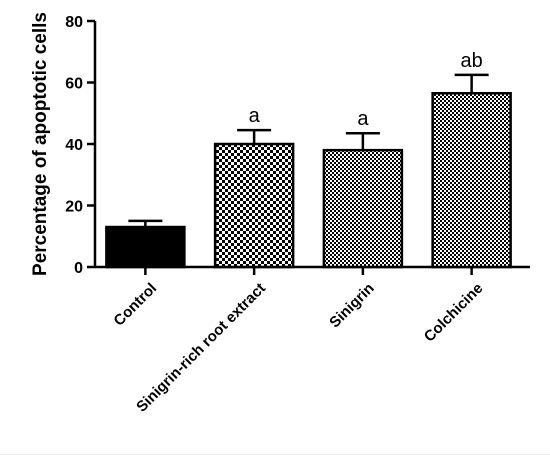 This screenshot has width=550, height=461. What do you see at coordinates (74, 22) in the screenshot?
I see `y-tick-label: 80` at bounding box center [74, 22].